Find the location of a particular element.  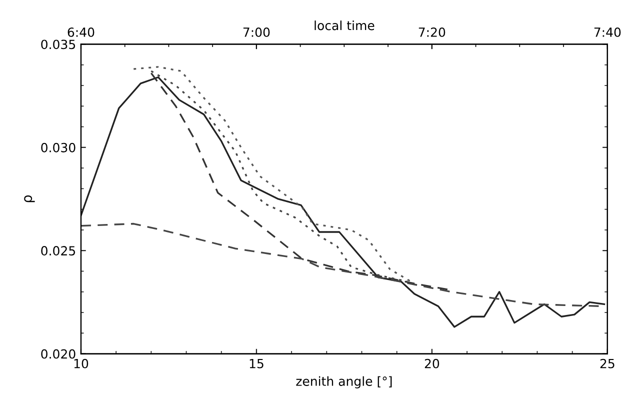

y-tick-label: 0.035 is located at coordinates (58, 45).